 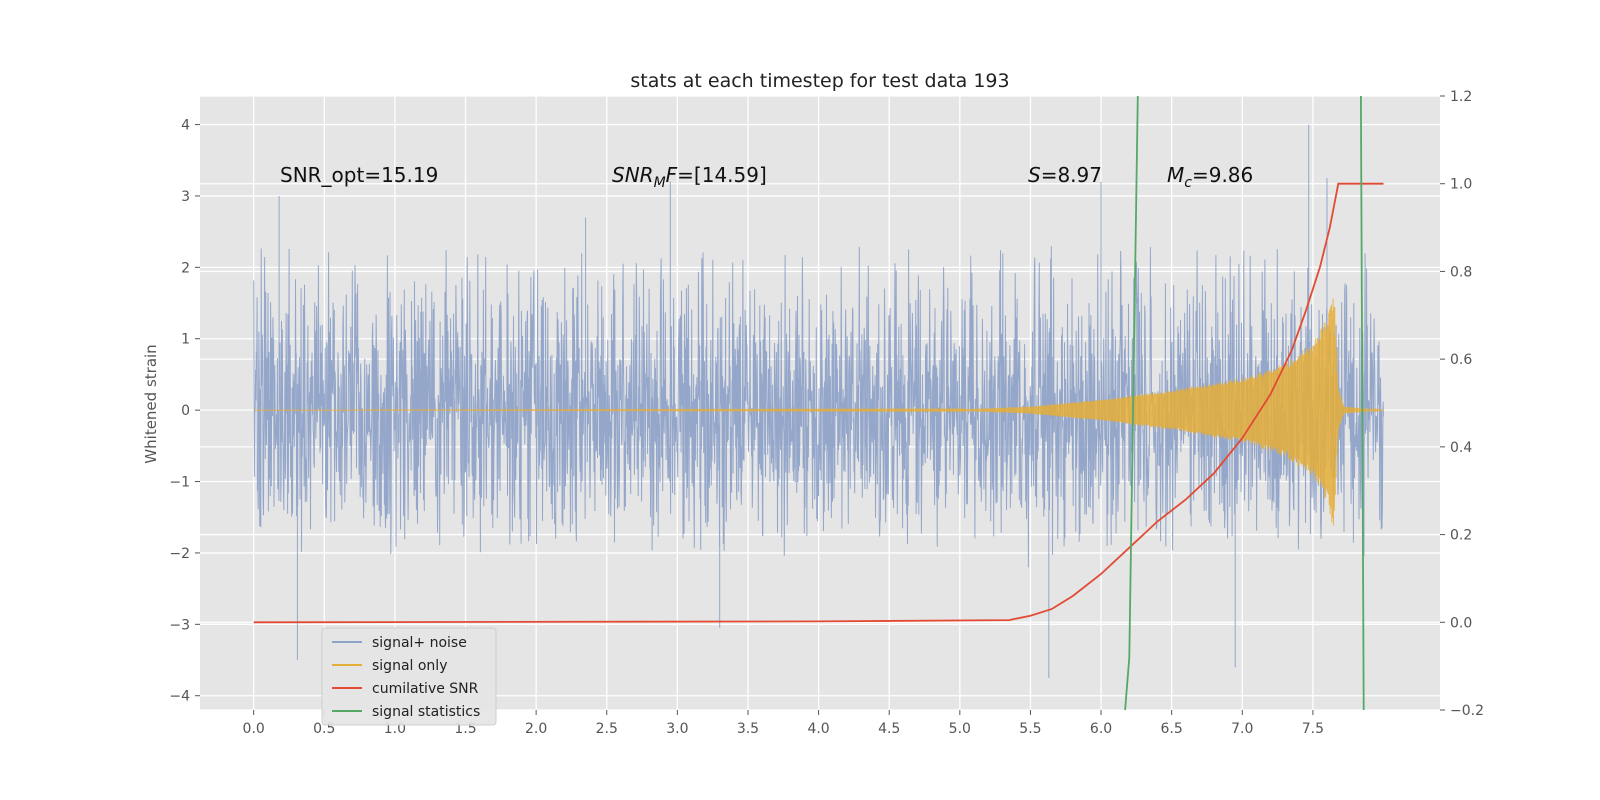 I want to click on annotation-1: SNRMF=[14.59], so click(x=689, y=177).